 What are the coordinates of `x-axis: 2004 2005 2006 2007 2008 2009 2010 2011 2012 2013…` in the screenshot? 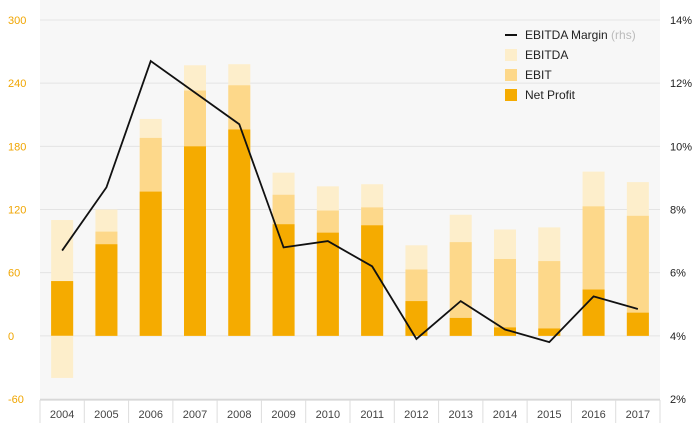 It's located at (350, 411).